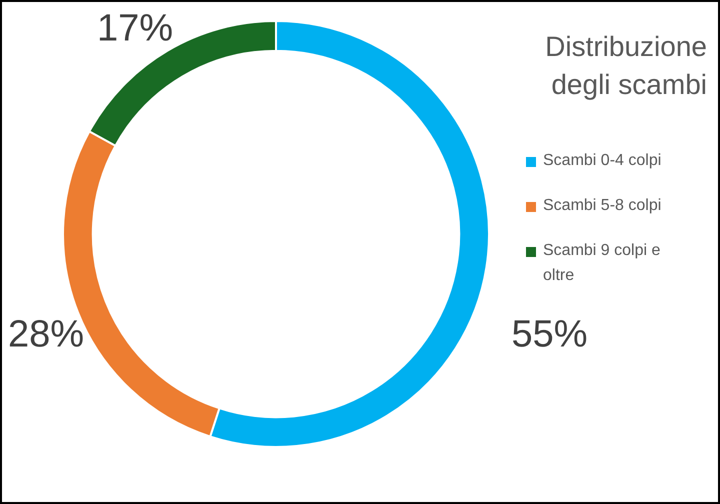  I want to click on legend-label: Scambi 9 colpi e oltre, so click(602, 263).